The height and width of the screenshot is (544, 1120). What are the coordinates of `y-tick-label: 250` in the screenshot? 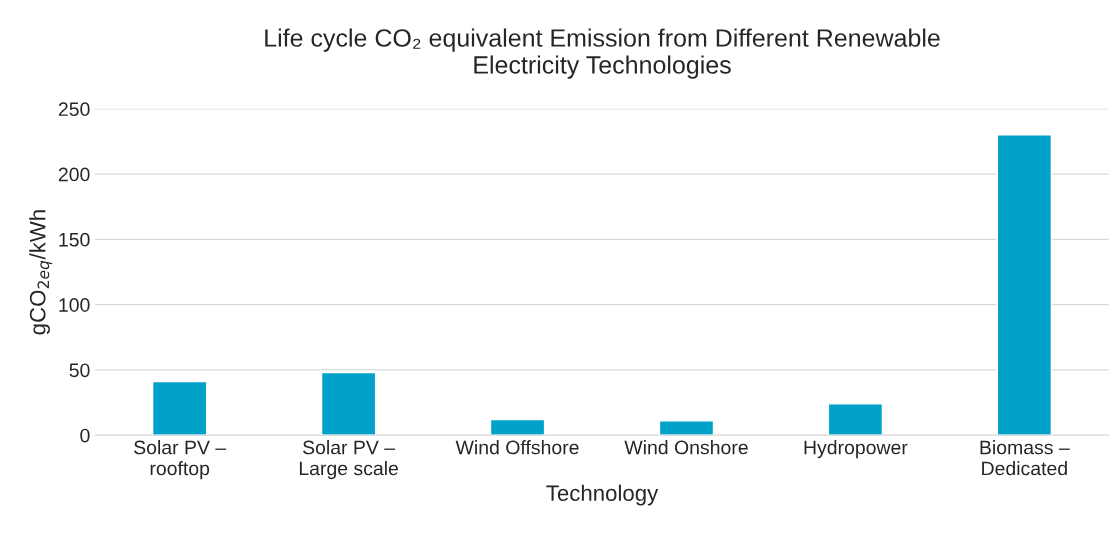 It's located at (74, 109).